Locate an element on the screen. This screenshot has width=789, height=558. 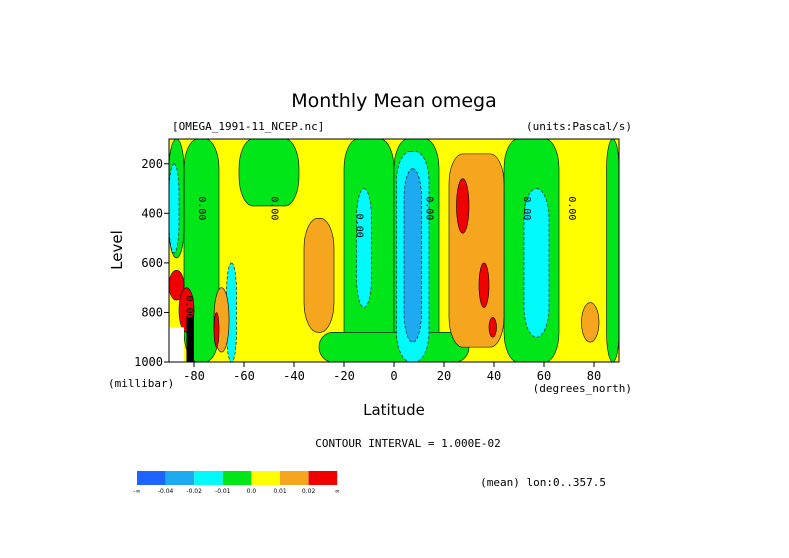
dense-contour-patch is located at coordinates (190, 339).